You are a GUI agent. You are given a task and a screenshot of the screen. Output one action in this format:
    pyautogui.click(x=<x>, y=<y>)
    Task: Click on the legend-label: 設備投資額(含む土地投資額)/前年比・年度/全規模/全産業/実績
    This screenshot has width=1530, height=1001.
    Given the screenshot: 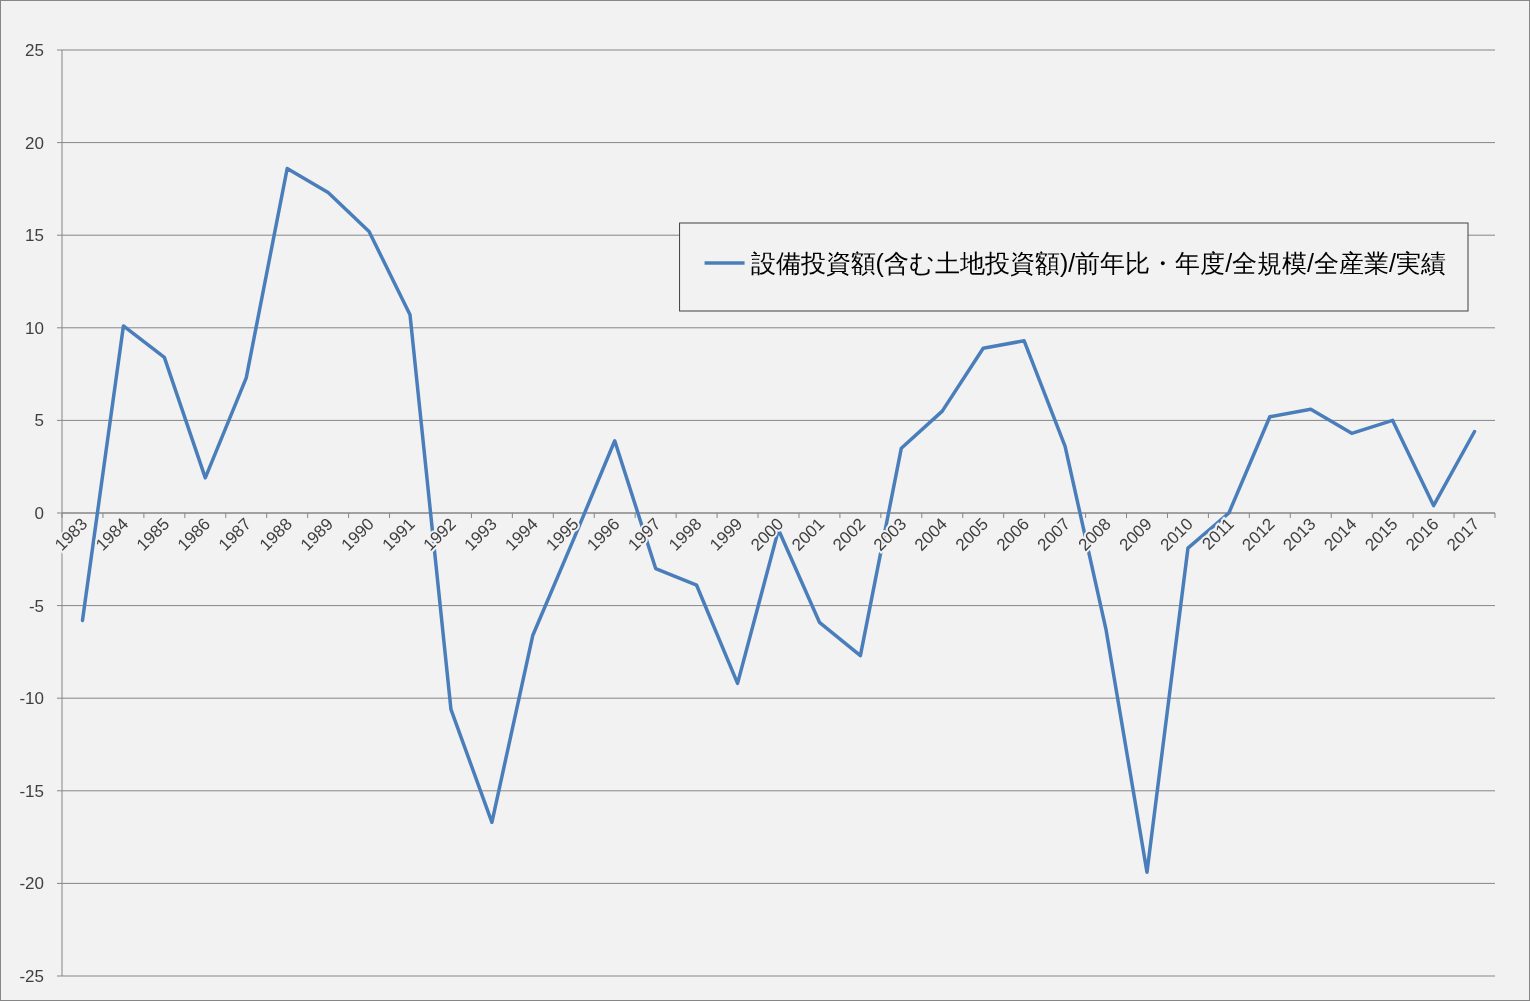 What is the action you would take?
    pyautogui.click(x=1098, y=263)
    